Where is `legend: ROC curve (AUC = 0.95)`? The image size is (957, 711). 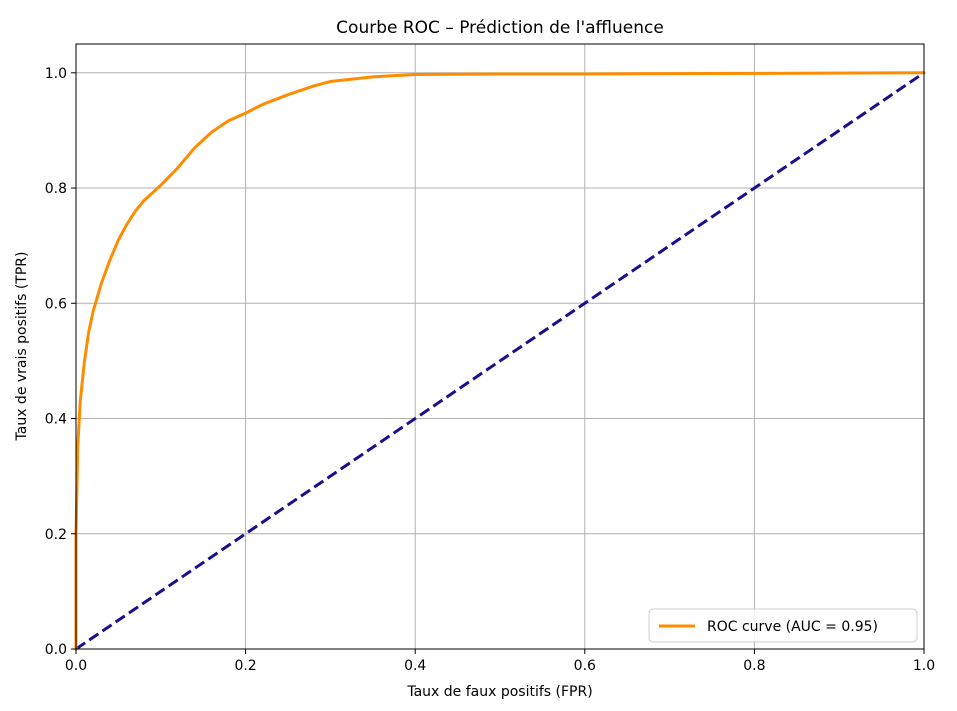
legend: ROC curve (AUC = 0.95) is located at coordinates (783, 625).